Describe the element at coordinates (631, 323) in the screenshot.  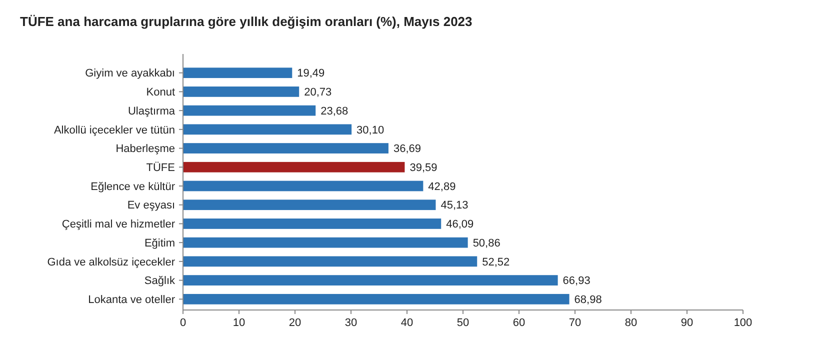
I see `x-tick-label: 80` at that location.